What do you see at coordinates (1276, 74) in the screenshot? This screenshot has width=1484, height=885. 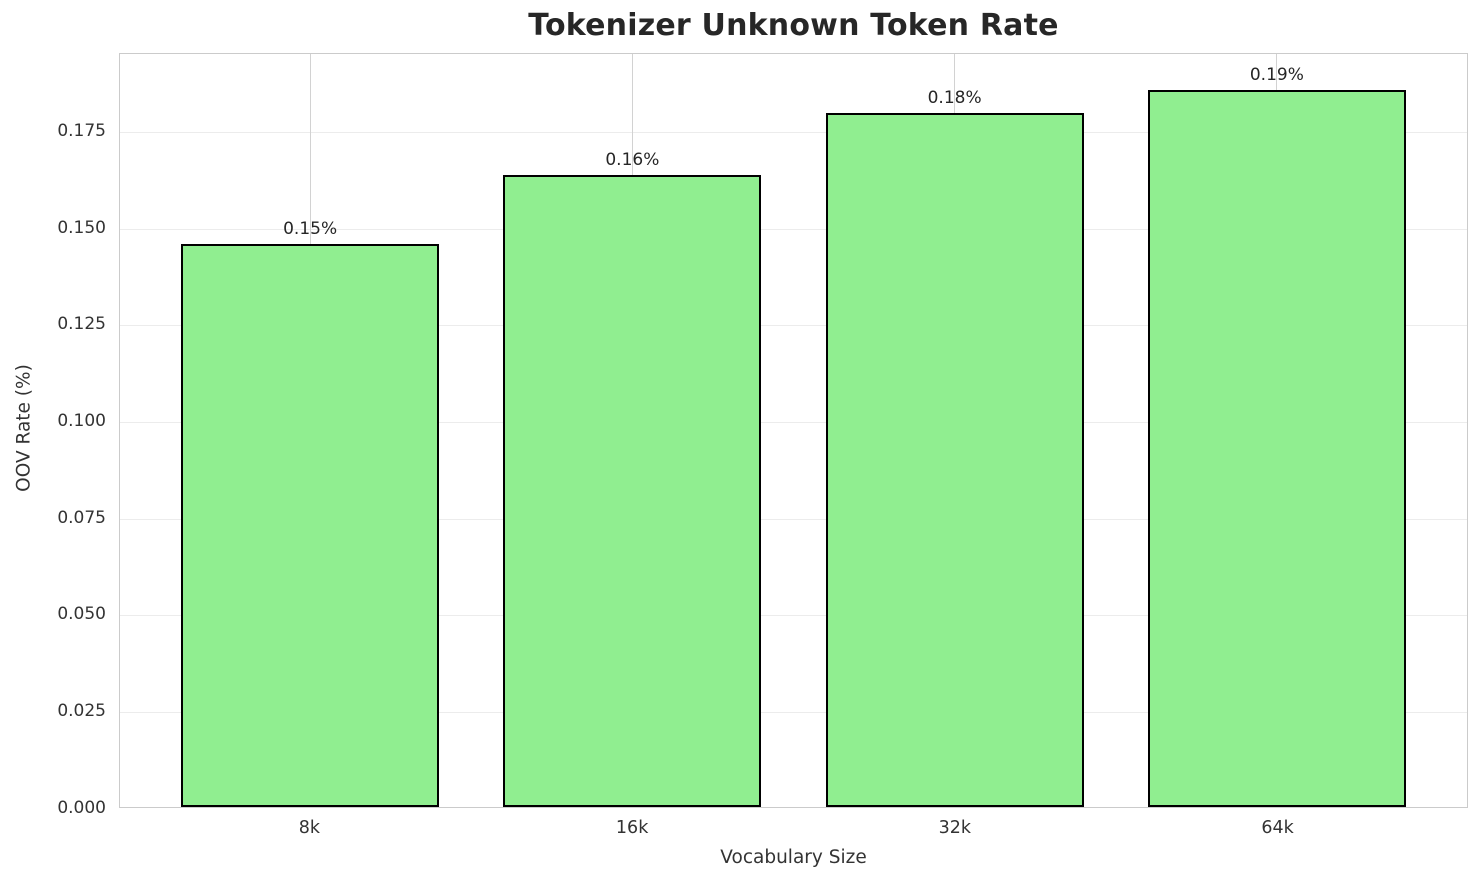 I see `bar-value-label: 0.19%` at bounding box center [1276, 74].